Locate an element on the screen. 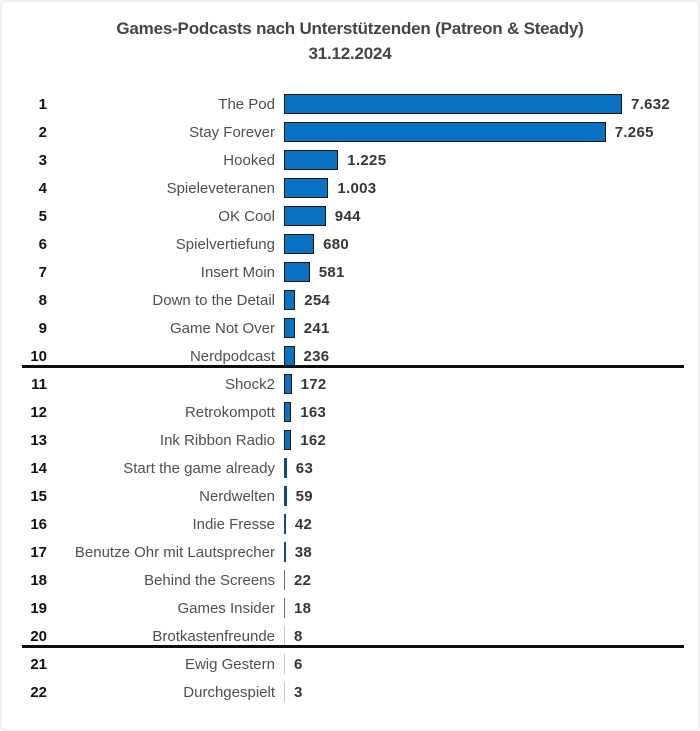 The height and width of the screenshot is (731, 700). rank-label: 5 is located at coordinates (42, 216).